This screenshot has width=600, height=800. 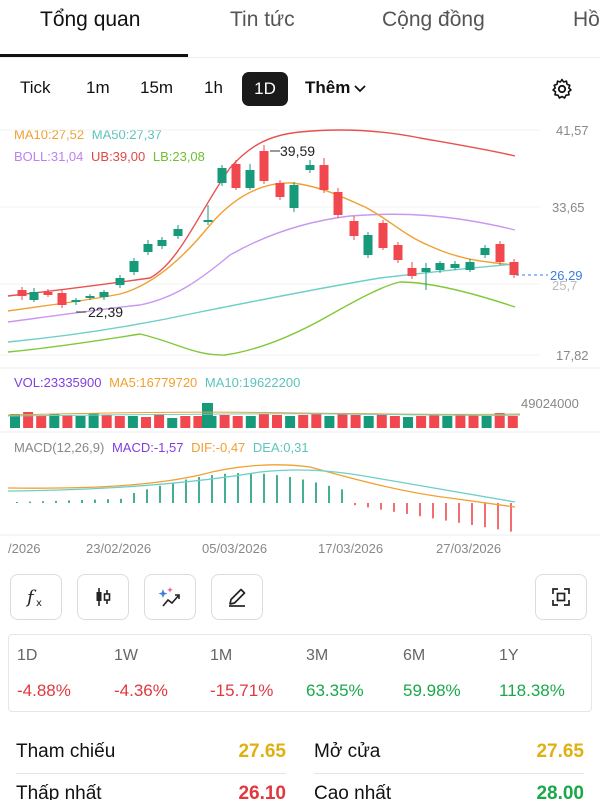 I want to click on bollinger-middle-line, so click(x=261, y=268).